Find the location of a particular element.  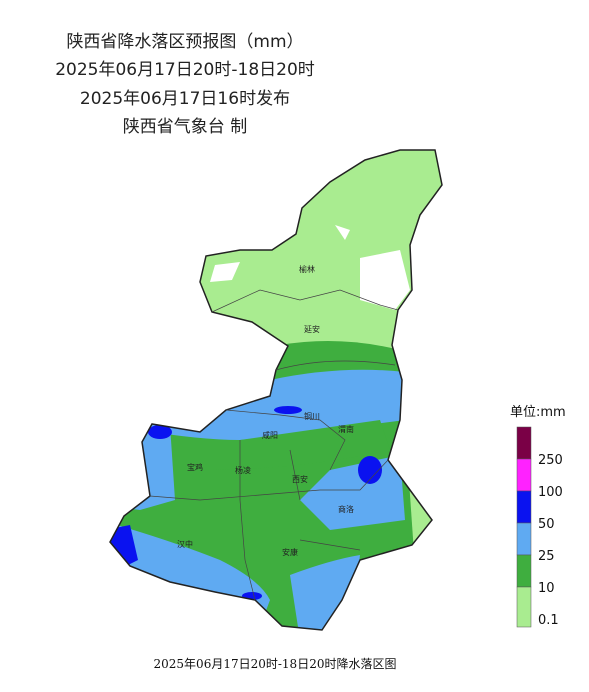

forecast-period: 2025年06月17日20时-18日20时 is located at coordinates (185, 70).